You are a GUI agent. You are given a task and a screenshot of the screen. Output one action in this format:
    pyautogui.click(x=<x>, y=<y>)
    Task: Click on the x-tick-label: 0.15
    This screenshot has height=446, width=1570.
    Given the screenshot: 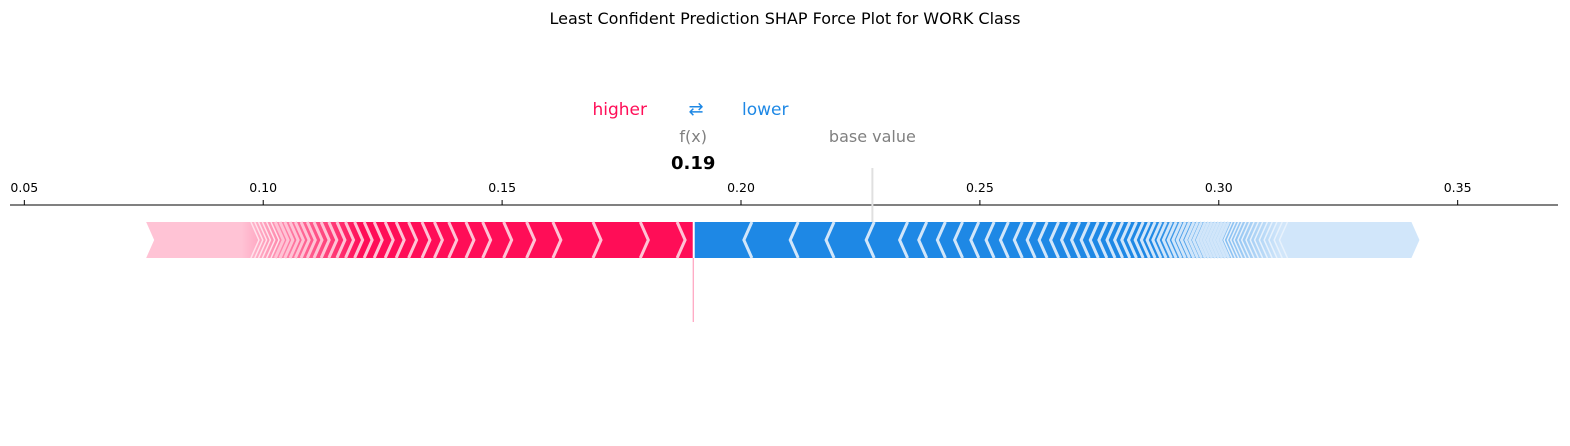 What is the action you would take?
    pyautogui.click(x=502, y=187)
    